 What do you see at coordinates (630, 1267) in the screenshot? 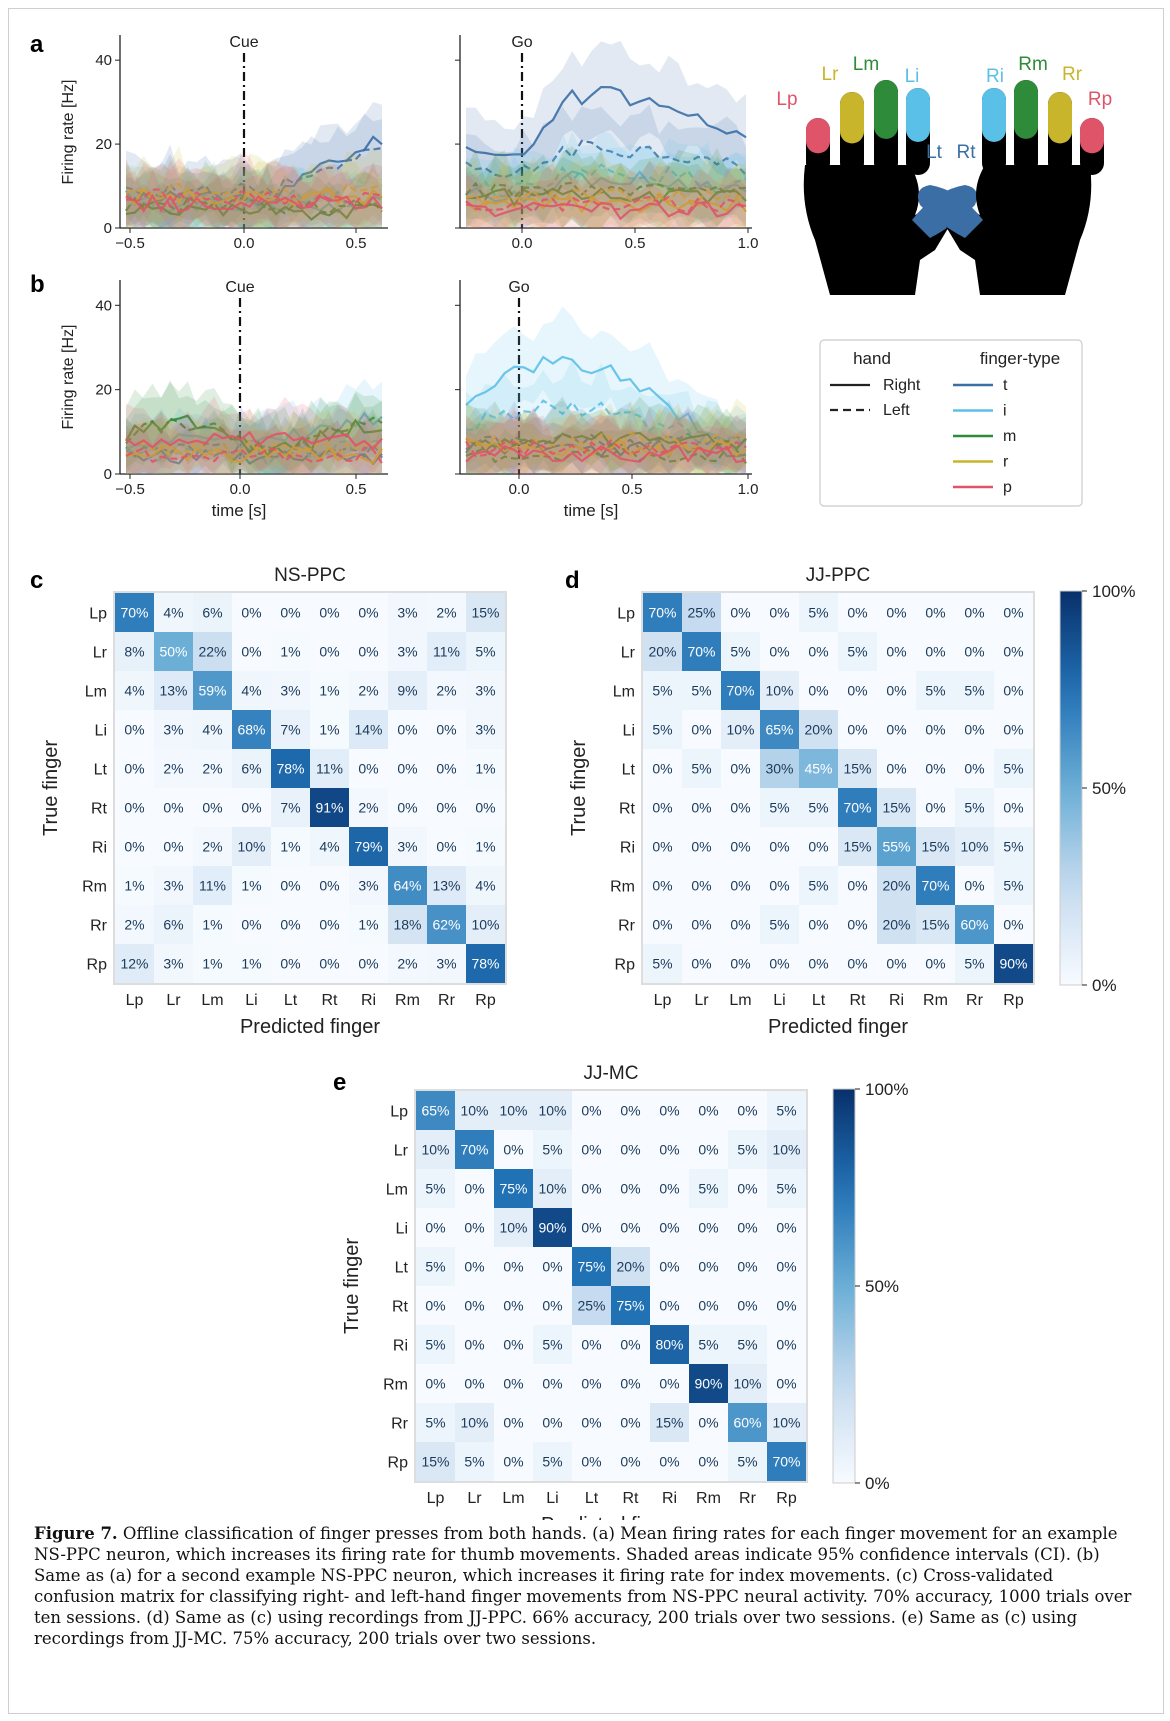
I see `cell-value: 20%` at bounding box center [630, 1267].